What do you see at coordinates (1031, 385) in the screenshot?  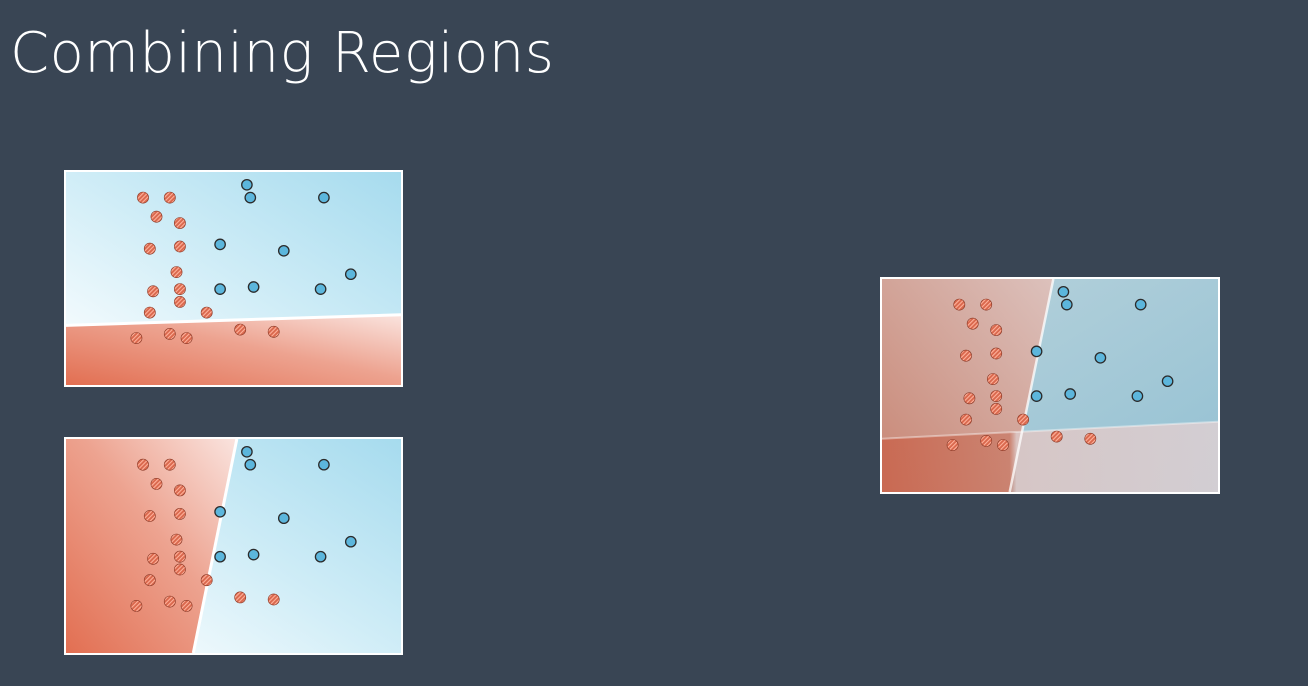 I see `vertical-boundary-line` at bounding box center [1031, 385].